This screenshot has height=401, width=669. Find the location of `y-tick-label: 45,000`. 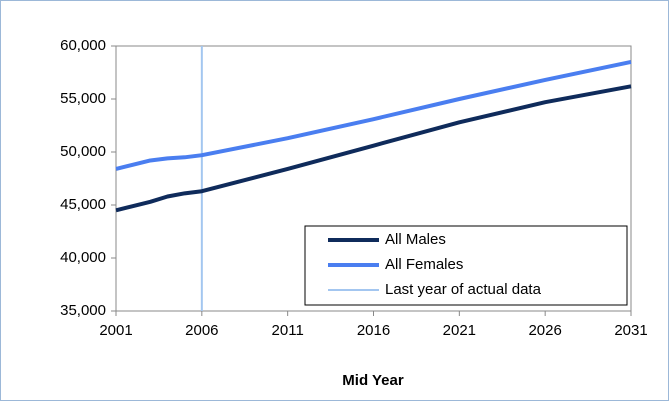

y-tick-label: 45,000 is located at coordinates (83, 204).